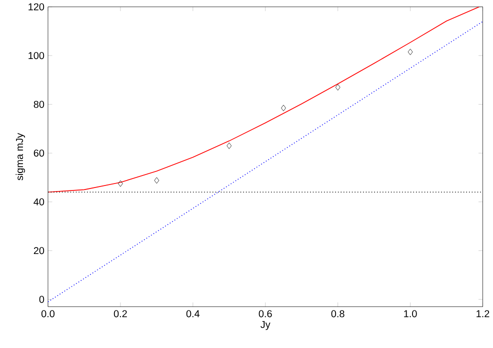 The height and width of the screenshot is (348, 493). What do you see at coordinates (265, 314) in the screenshot?
I see `x-tick-label: 0.6` at bounding box center [265, 314].